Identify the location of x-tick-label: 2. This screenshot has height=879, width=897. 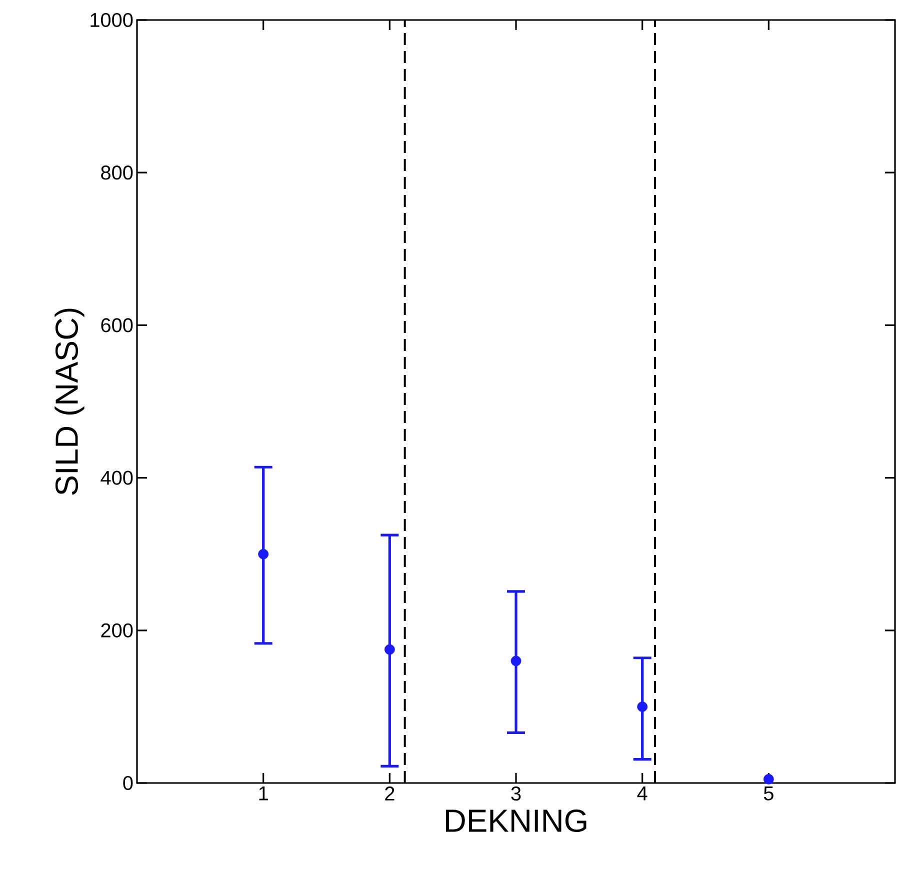
(389, 793).